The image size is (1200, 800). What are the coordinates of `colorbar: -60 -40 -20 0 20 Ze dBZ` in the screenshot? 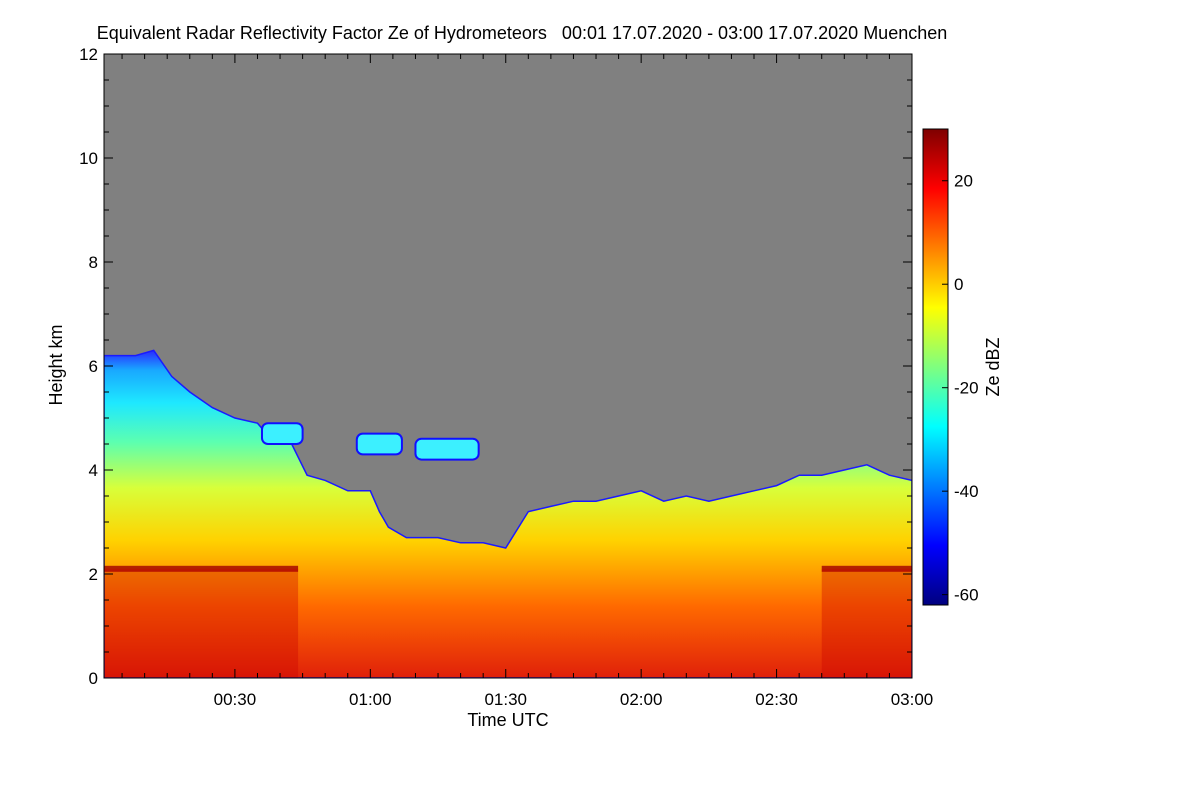 It's located at (962, 367).